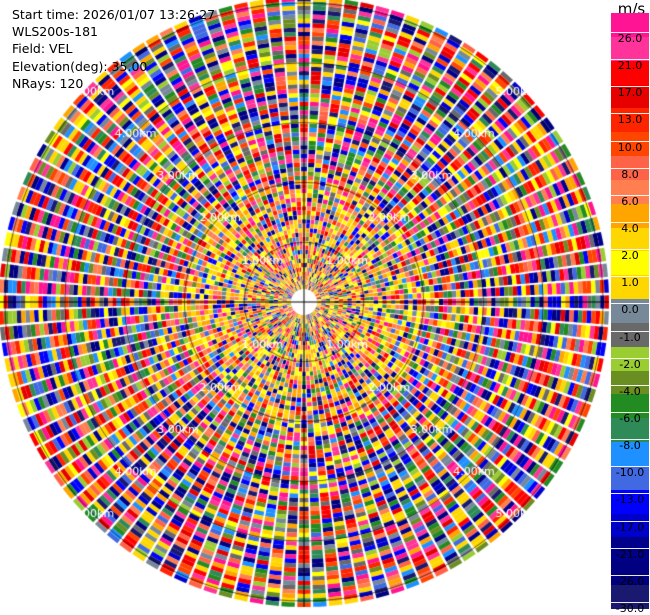  What do you see at coordinates (80, 66) in the screenshot?
I see `elevation-label: Elevation(deg): 35.00` at bounding box center [80, 66].